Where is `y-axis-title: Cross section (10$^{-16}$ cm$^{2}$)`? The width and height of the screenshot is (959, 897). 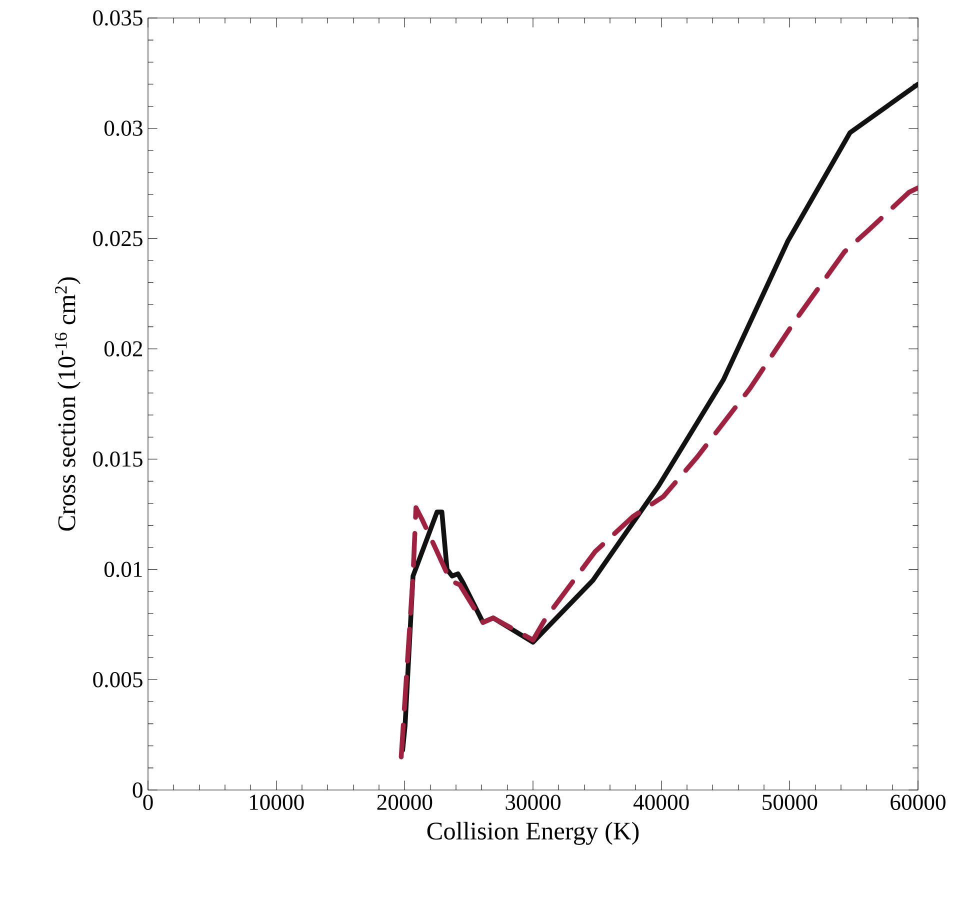 y-axis-title: Cross section (10$^{-16}$ cm$^{2}$) is located at coordinates (67, 404).